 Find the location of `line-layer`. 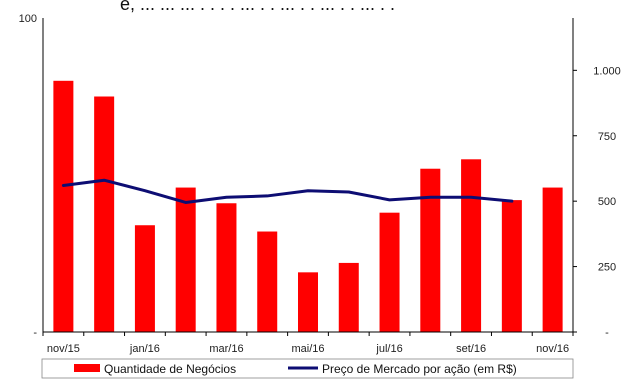

line-layer is located at coordinates (287, 191).